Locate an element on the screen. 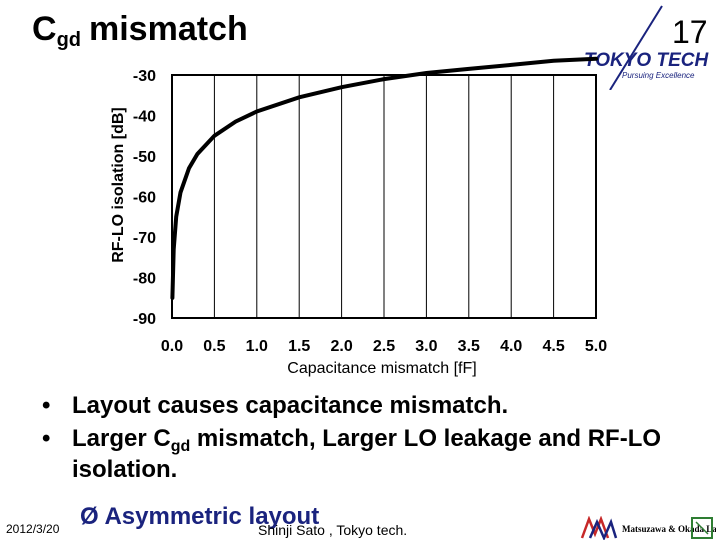  y-tick-label: -50 is located at coordinates (144, 157).